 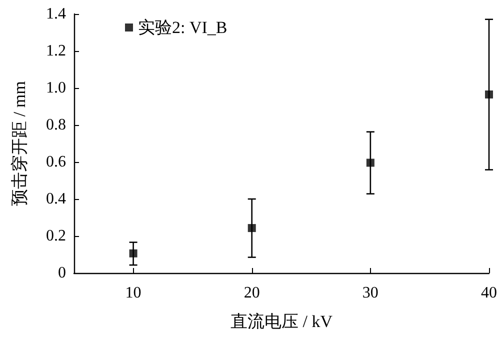 What do you see at coordinates (62, 273) in the screenshot?
I see `y-tick-label: 0` at bounding box center [62, 273].